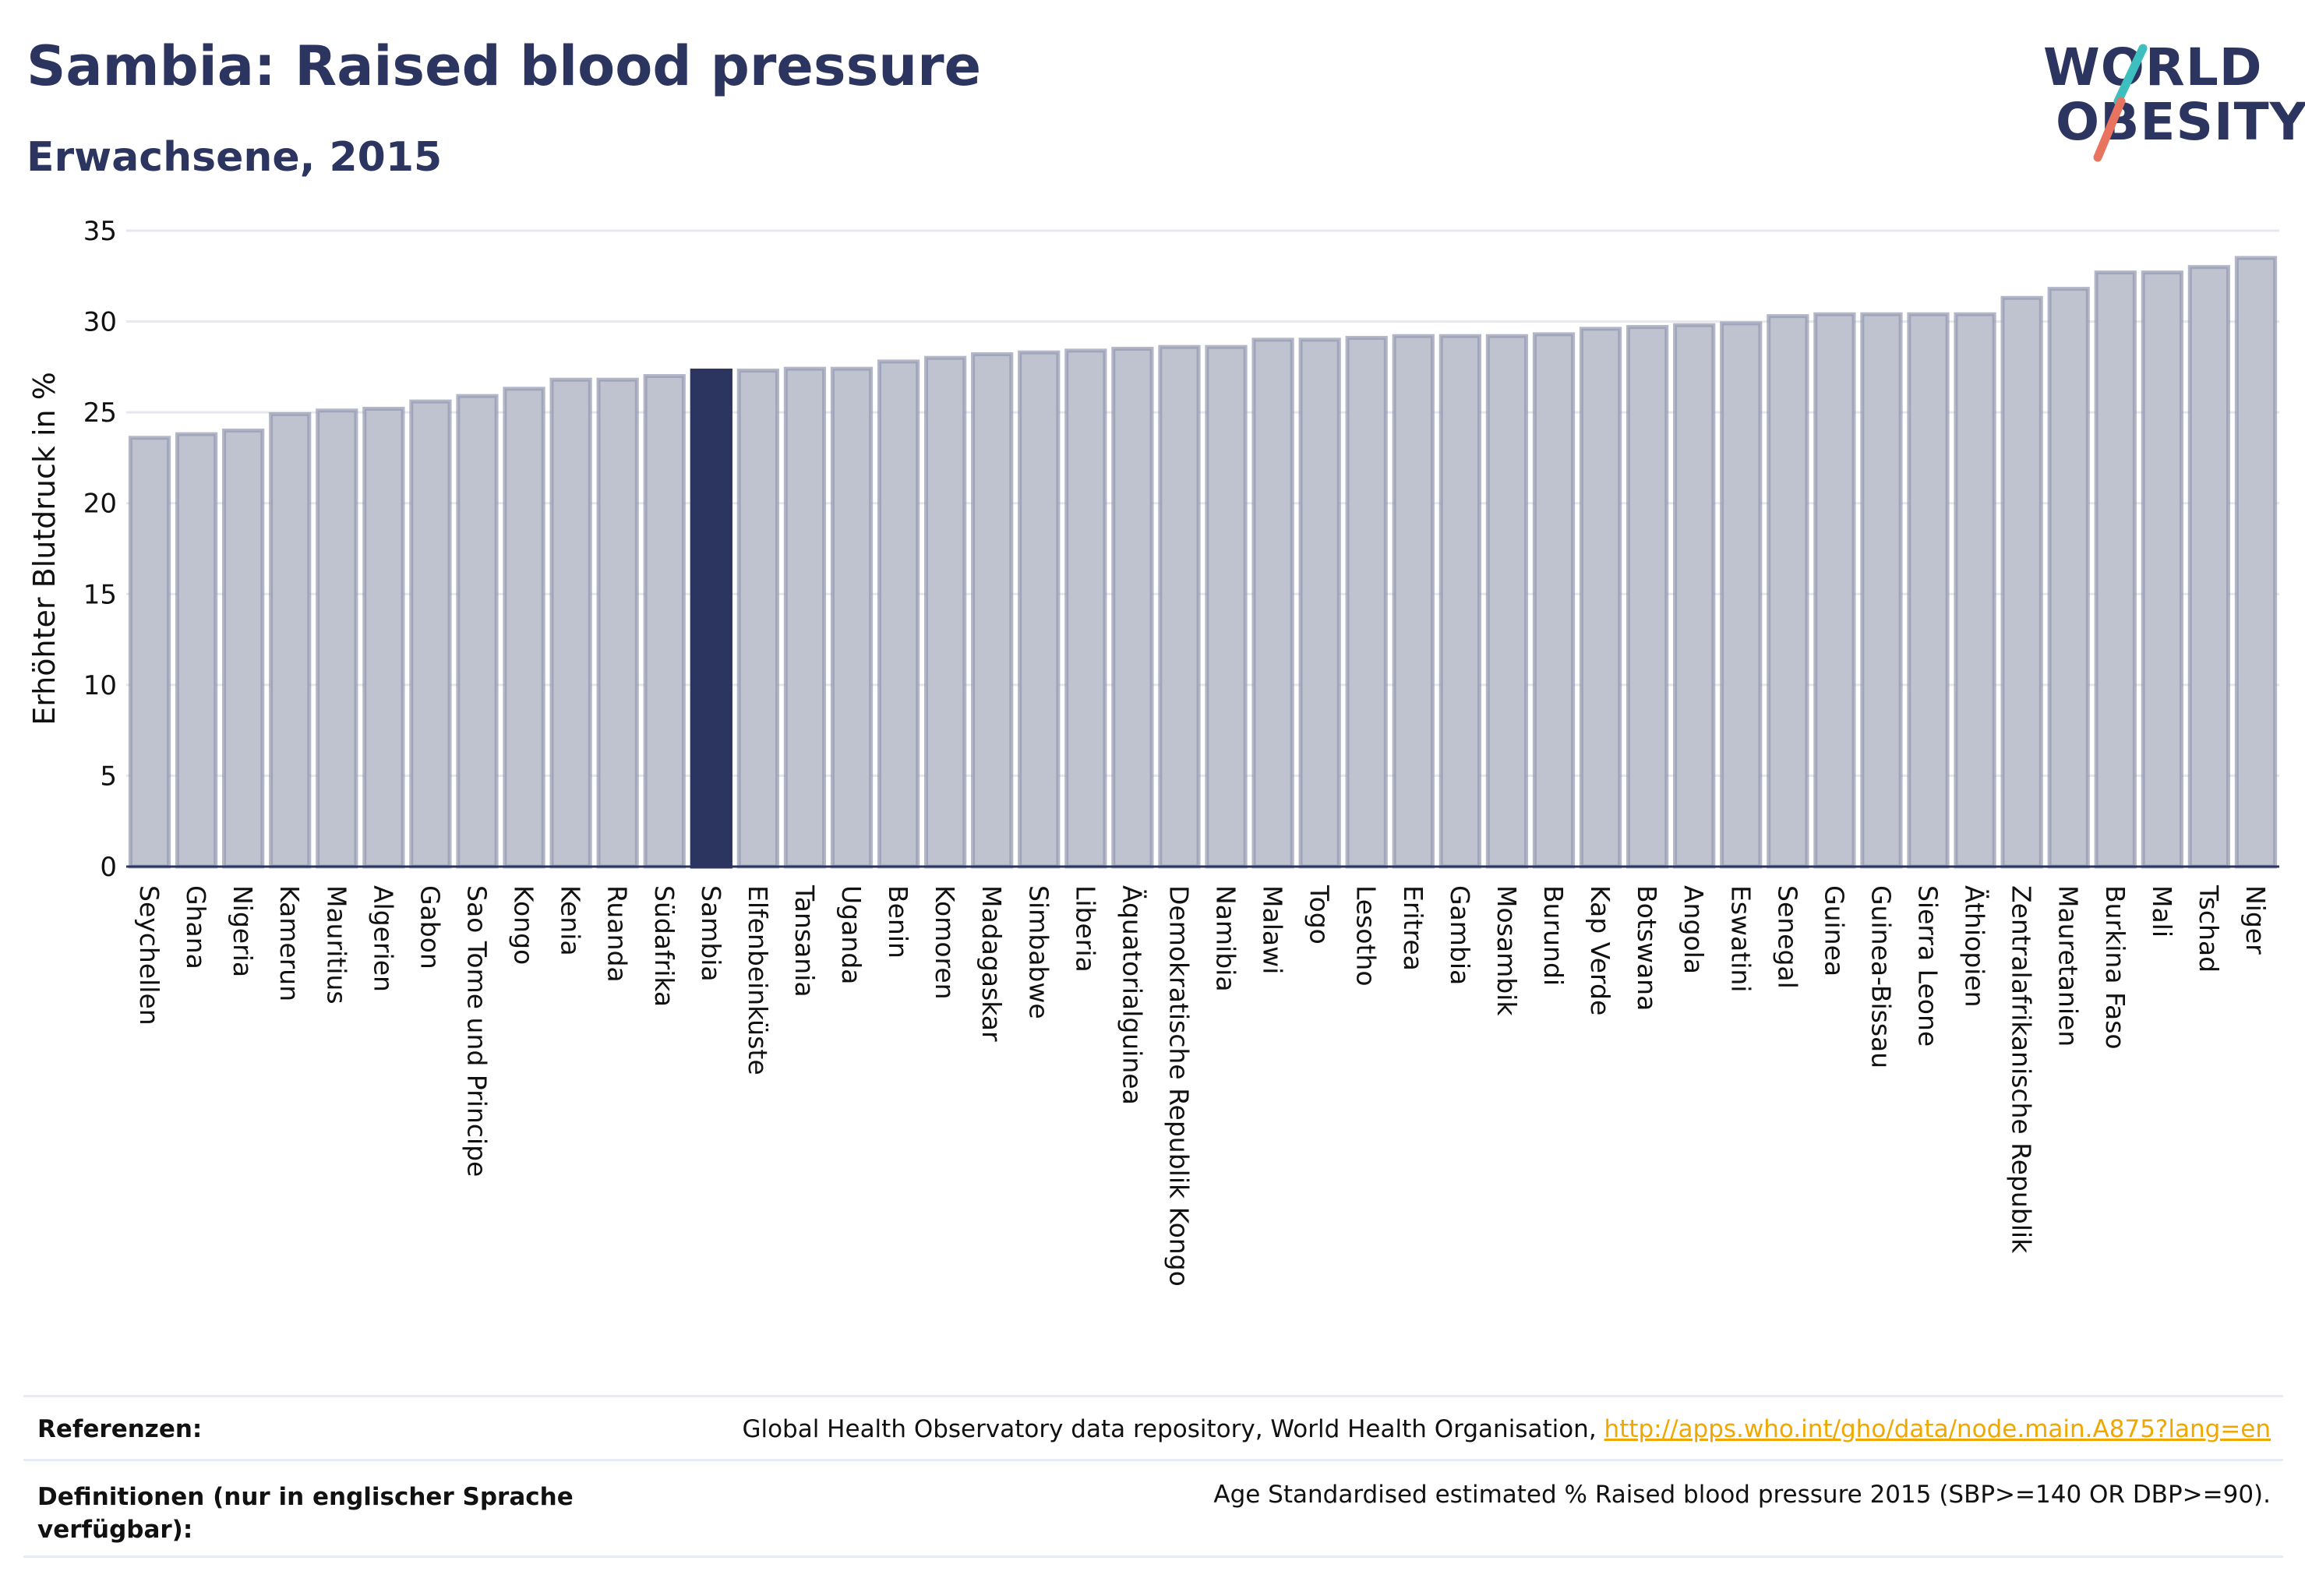 The height and width of the screenshot is (1596, 2305). What do you see at coordinates (149, 955) in the screenshot?
I see `x-tick-label: Seychellen` at bounding box center [149, 955].